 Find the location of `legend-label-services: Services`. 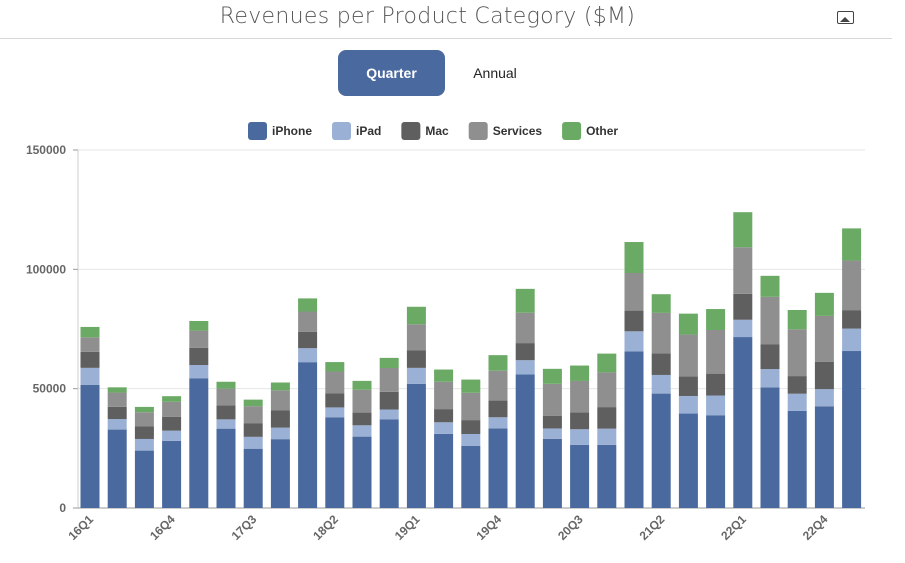

legend-label-services: Services is located at coordinates (518, 131).